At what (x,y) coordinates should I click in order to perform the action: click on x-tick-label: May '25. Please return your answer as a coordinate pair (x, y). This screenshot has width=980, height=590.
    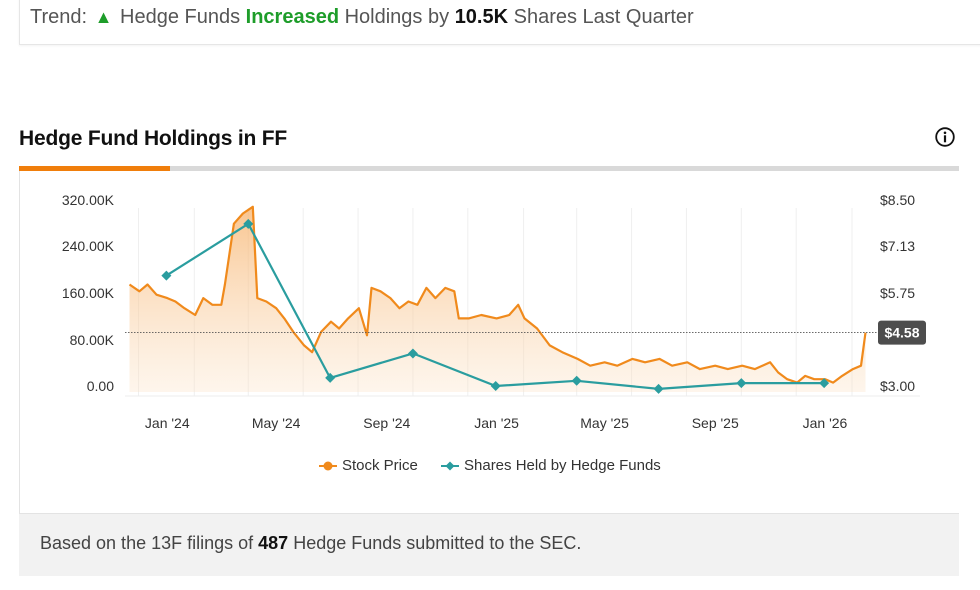
    Looking at the image, I should click on (604, 423).